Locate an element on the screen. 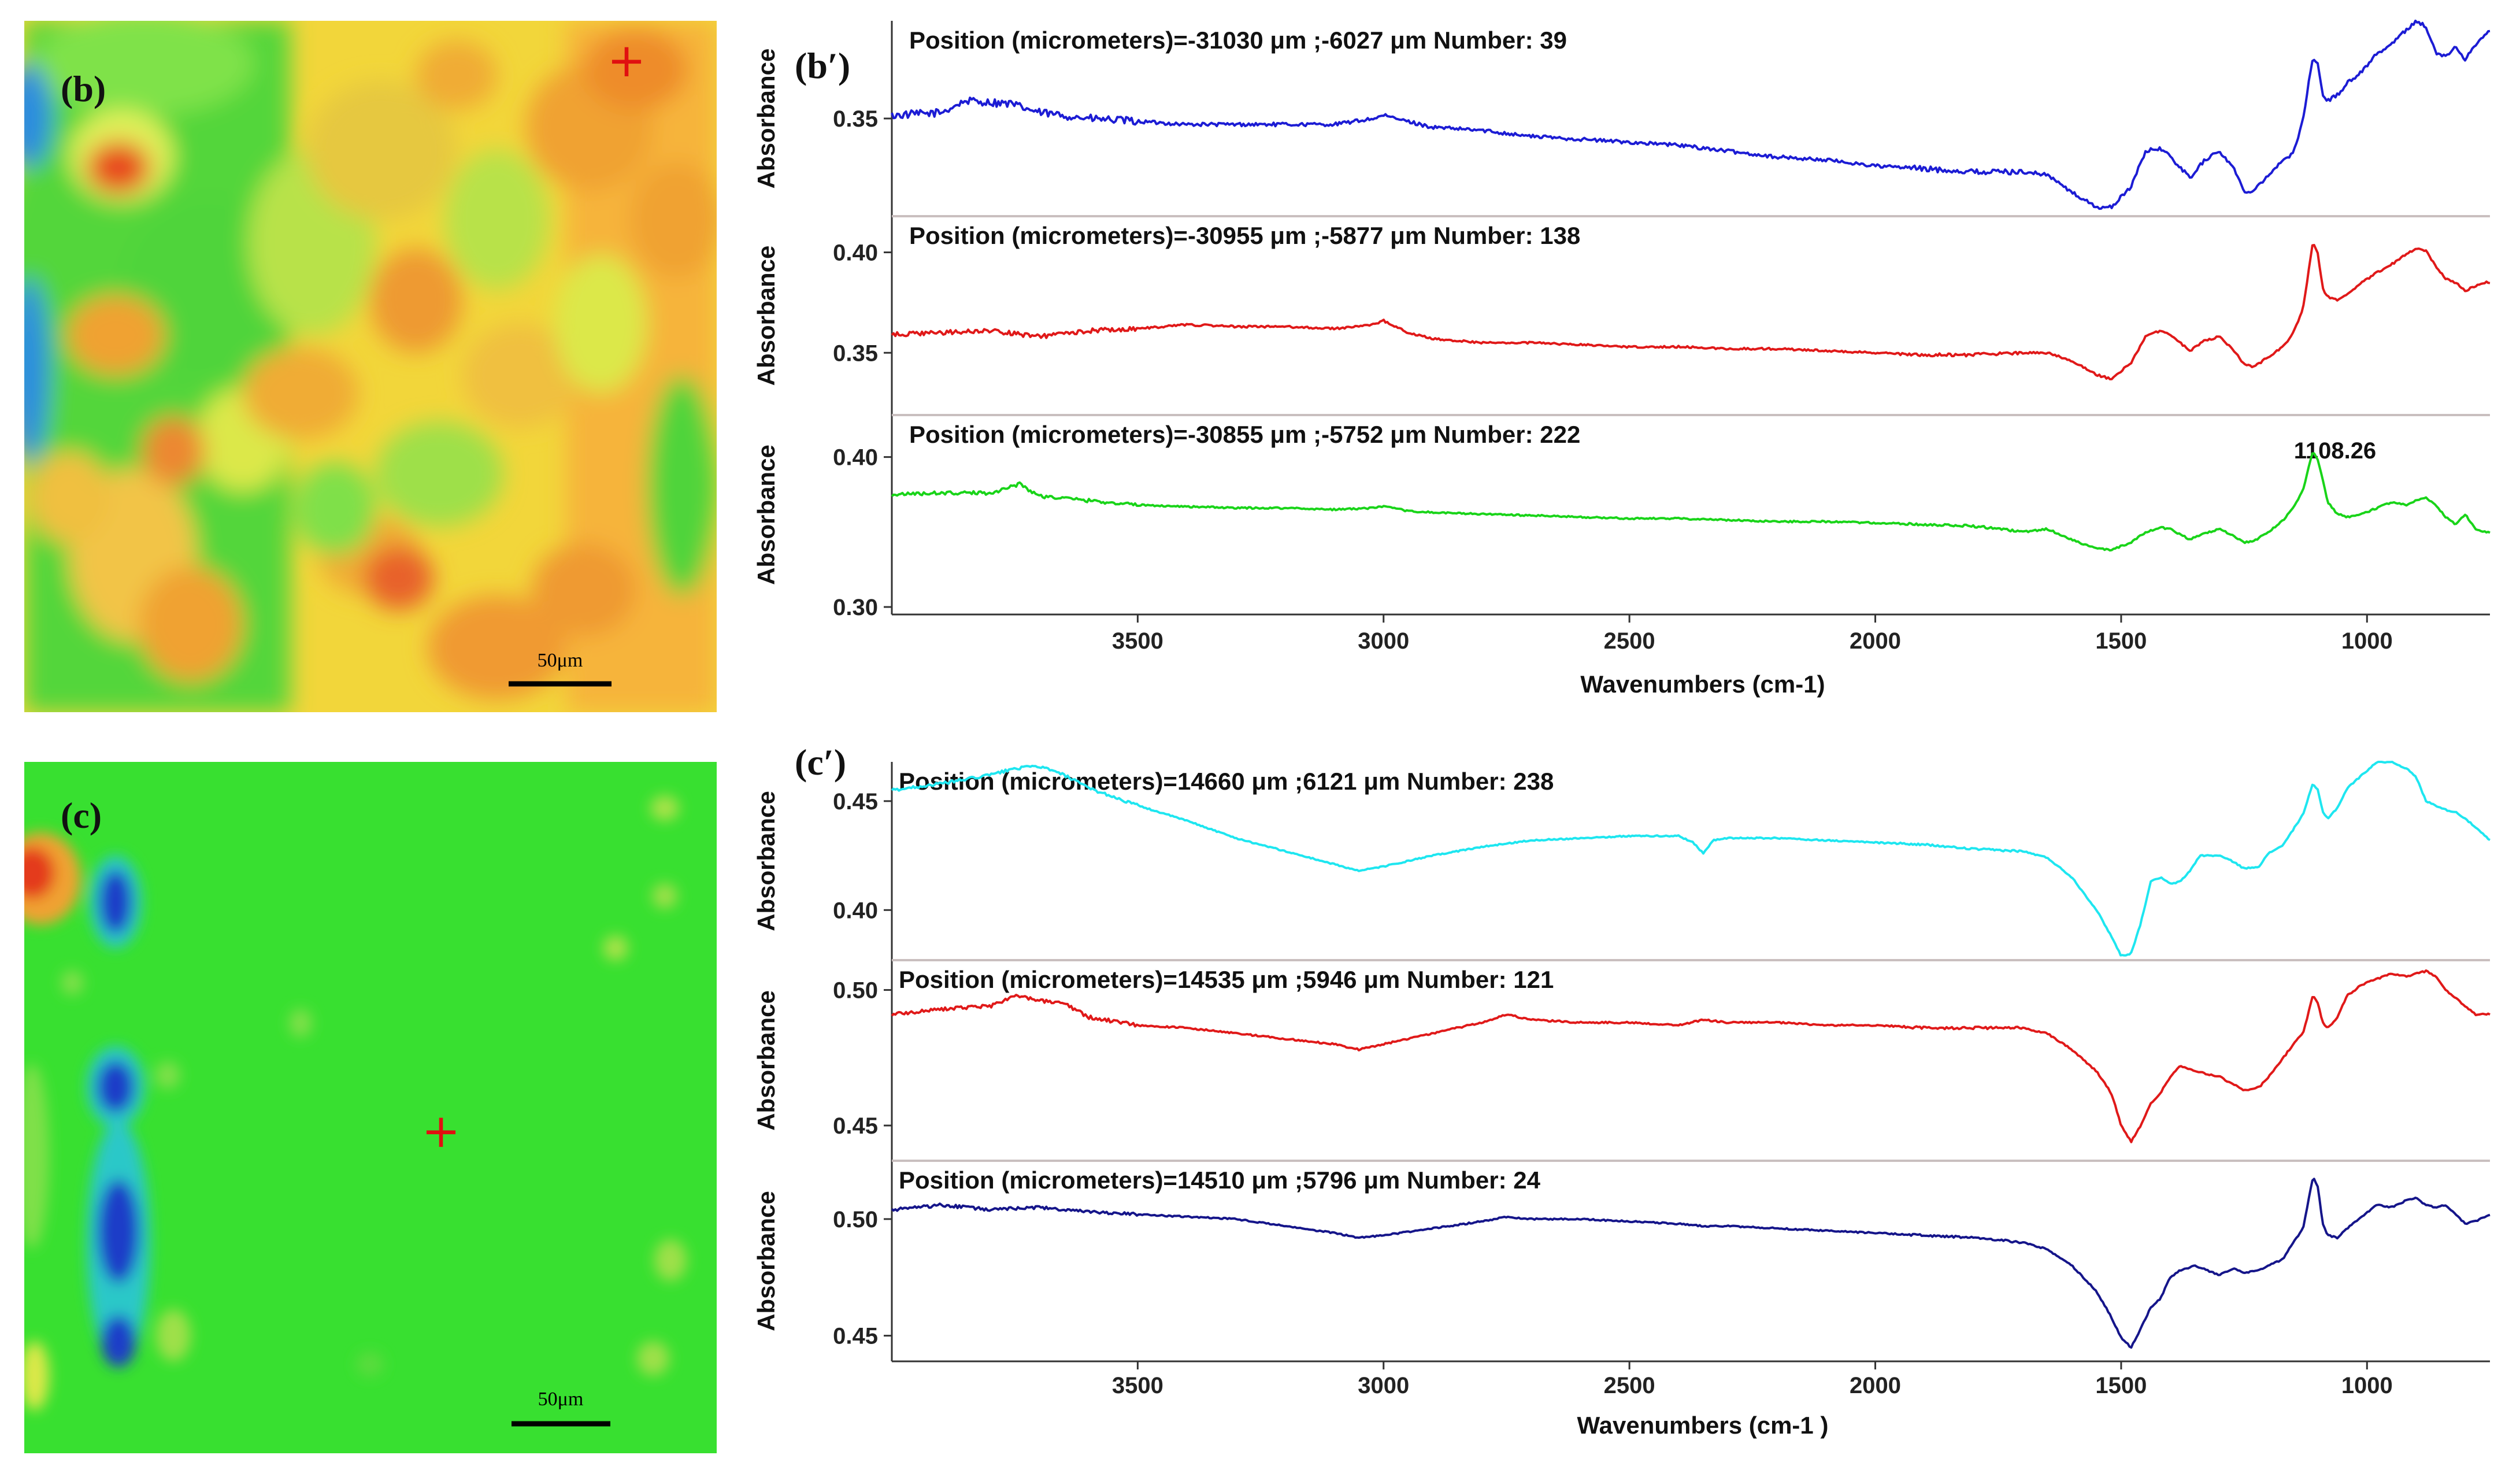  chart-c-prime-xlabel: Wavenumbers (cm-1 ) is located at coordinates (1703, 1425).